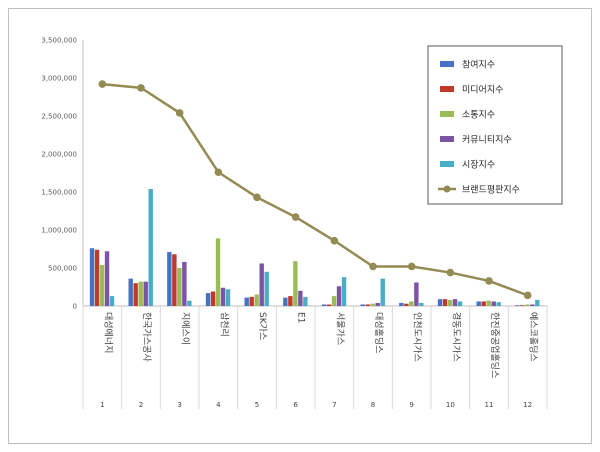  What do you see at coordinates (456, 337) in the screenshot?
I see `category-label: 경동도시가스` at bounding box center [456, 337].